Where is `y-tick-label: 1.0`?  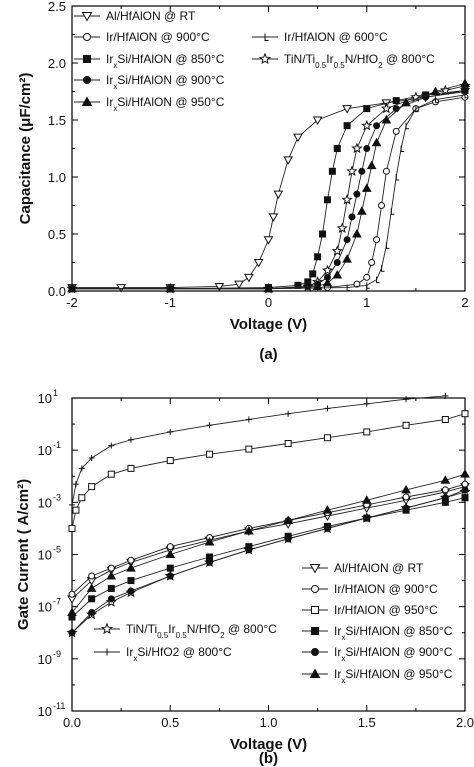
y-tick-label: 1.0 is located at coordinates (57, 177).